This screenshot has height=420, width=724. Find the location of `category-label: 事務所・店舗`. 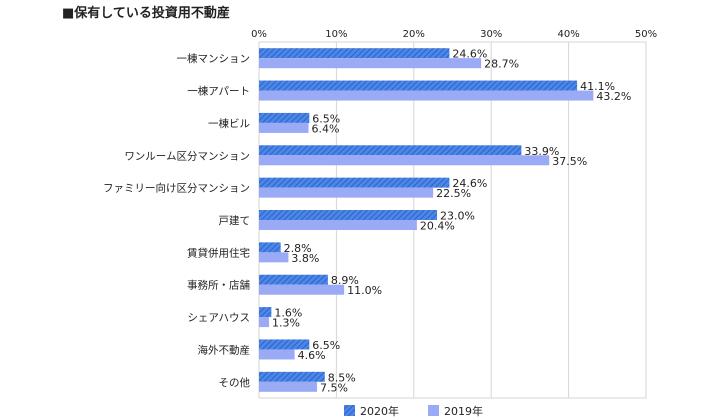

category-label: 事務所・店舗 is located at coordinates (218, 285).